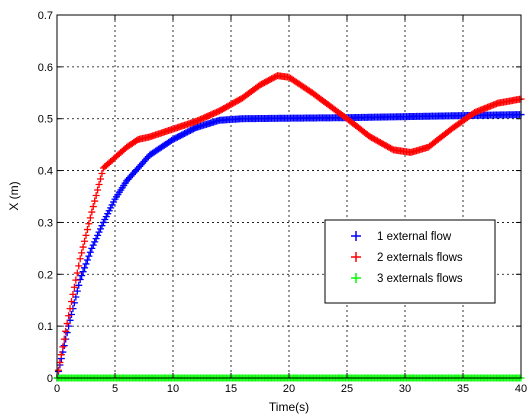 This screenshot has height=416, width=528. What do you see at coordinates (50, 379) in the screenshot?
I see `y-tick-label: 0` at bounding box center [50, 379].